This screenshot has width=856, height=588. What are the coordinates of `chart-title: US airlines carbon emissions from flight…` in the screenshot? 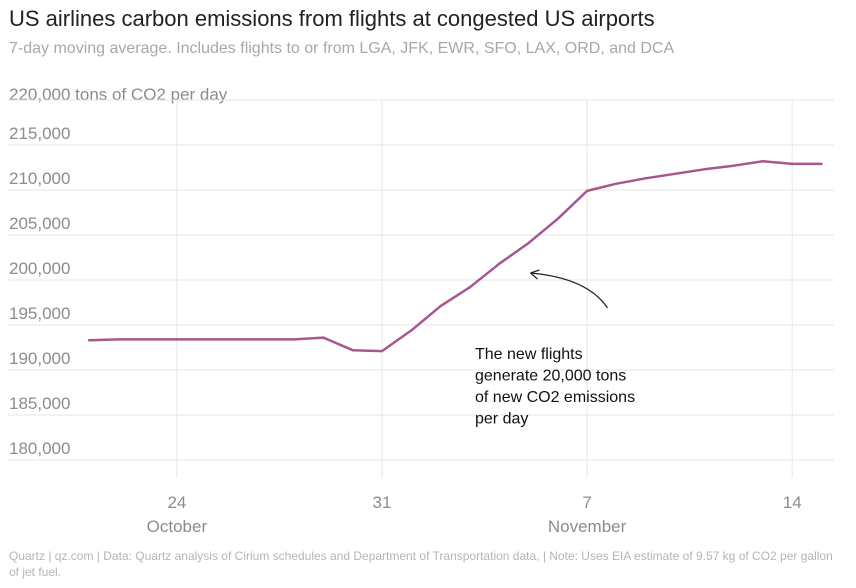 It's located at (332, 18).